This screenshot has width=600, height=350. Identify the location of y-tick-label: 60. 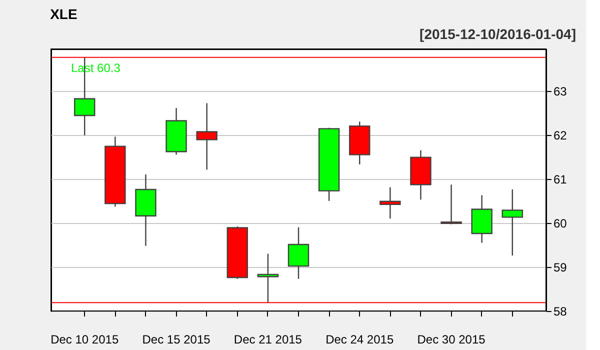
(561, 223).